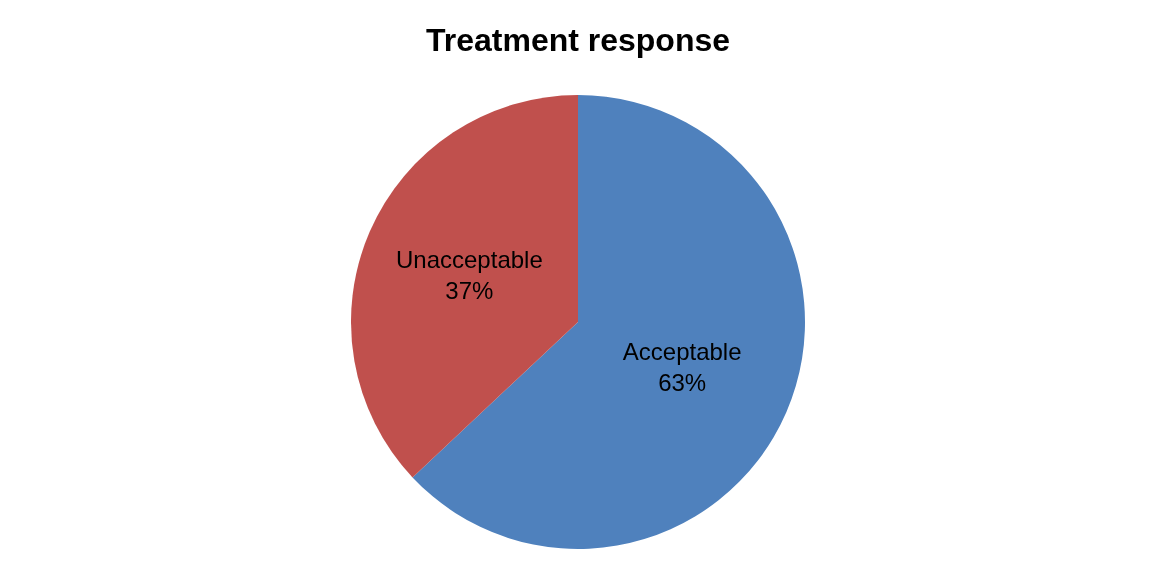 The height and width of the screenshot is (564, 1156). Describe the element at coordinates (682, 383) in the screenshot. I see `data-label: 63%` at that location.